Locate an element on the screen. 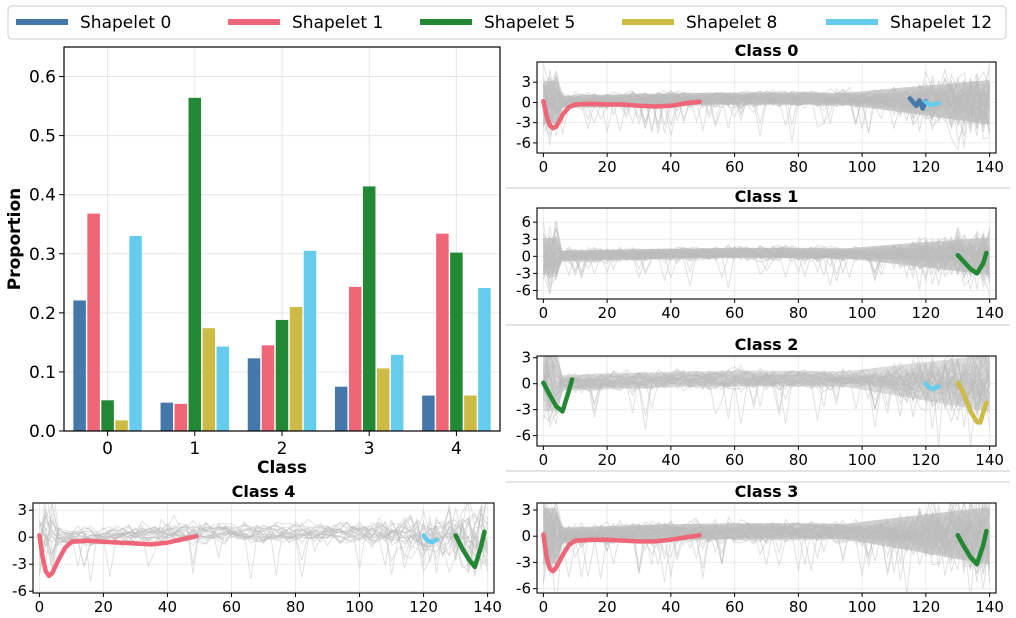 The image size is (1016, 618). legend-item: Shapelet 1 is located at coordinates (305, 23).